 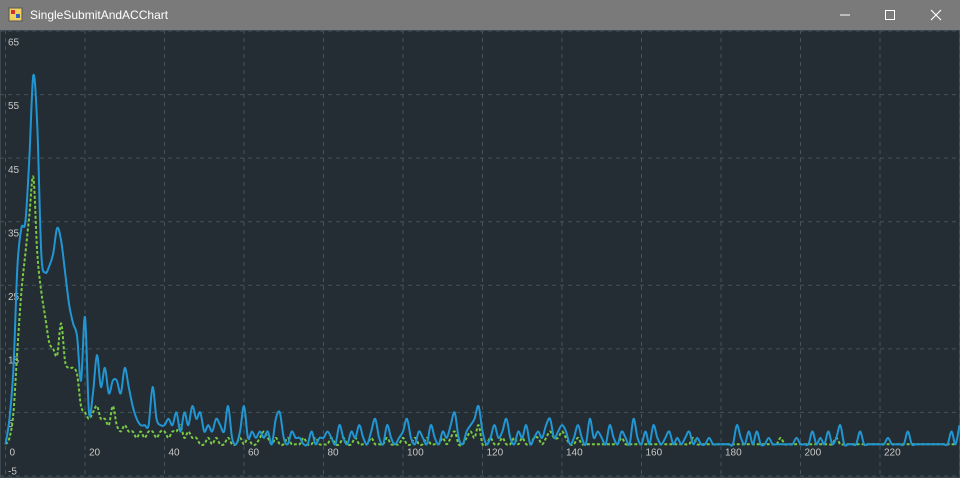 I want to click on x-tick-label: 160, so click(x=654, y=453).